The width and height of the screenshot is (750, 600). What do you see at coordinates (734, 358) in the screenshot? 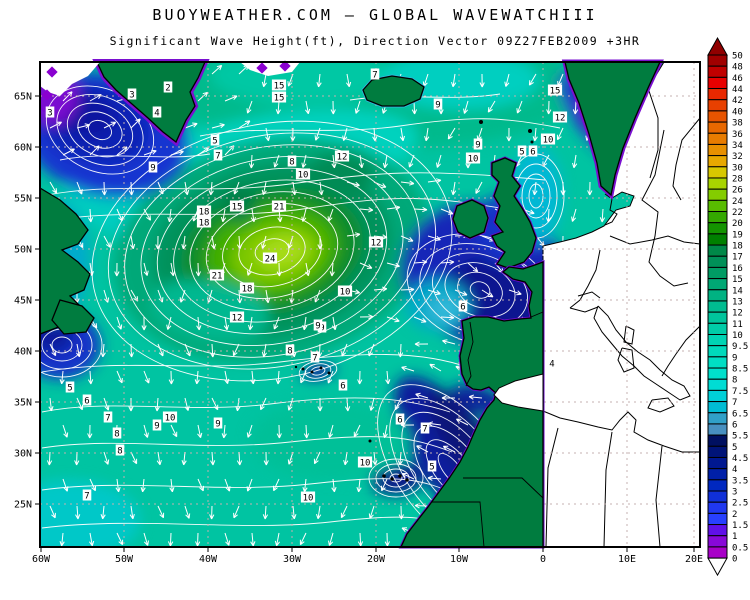
I see `colorbar-tick-label: 9` at bounding box center [734, 358].